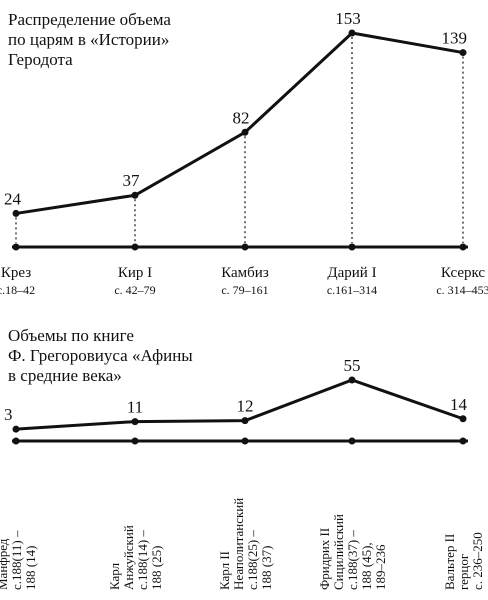  Describe the element at coordinates (8, 414) in the screenshot. I see `chart2-data-label: 3` at that location.